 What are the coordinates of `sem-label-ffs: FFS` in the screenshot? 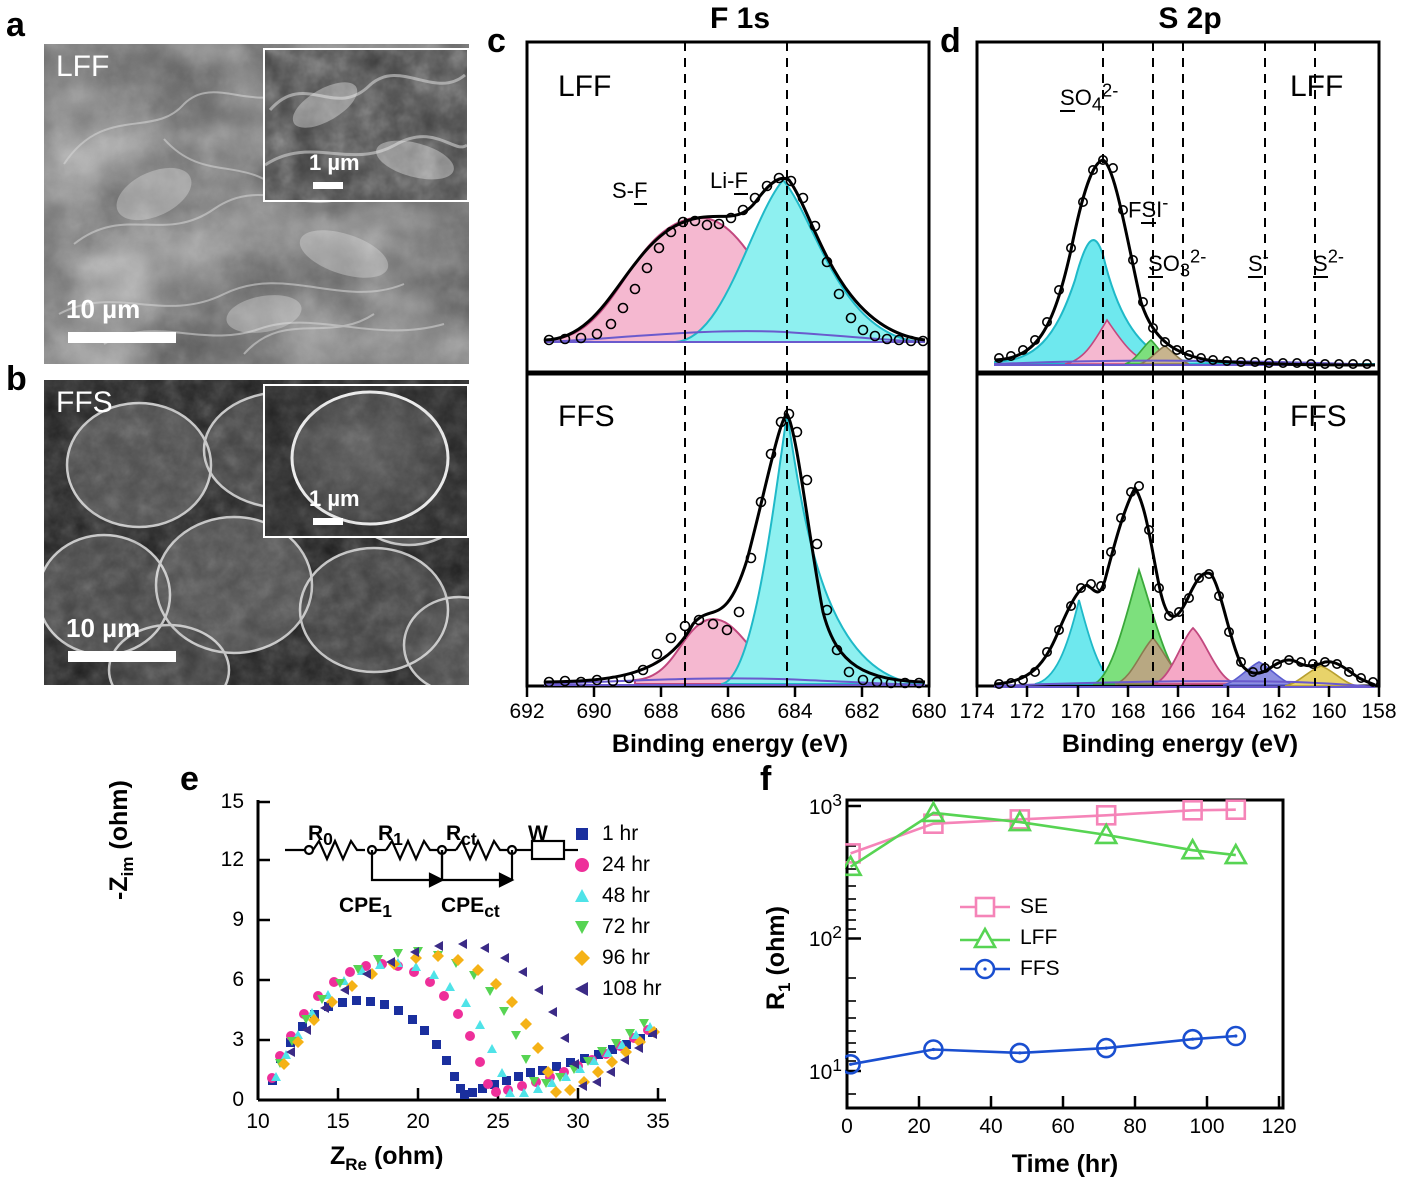 It's located at (84, 402).